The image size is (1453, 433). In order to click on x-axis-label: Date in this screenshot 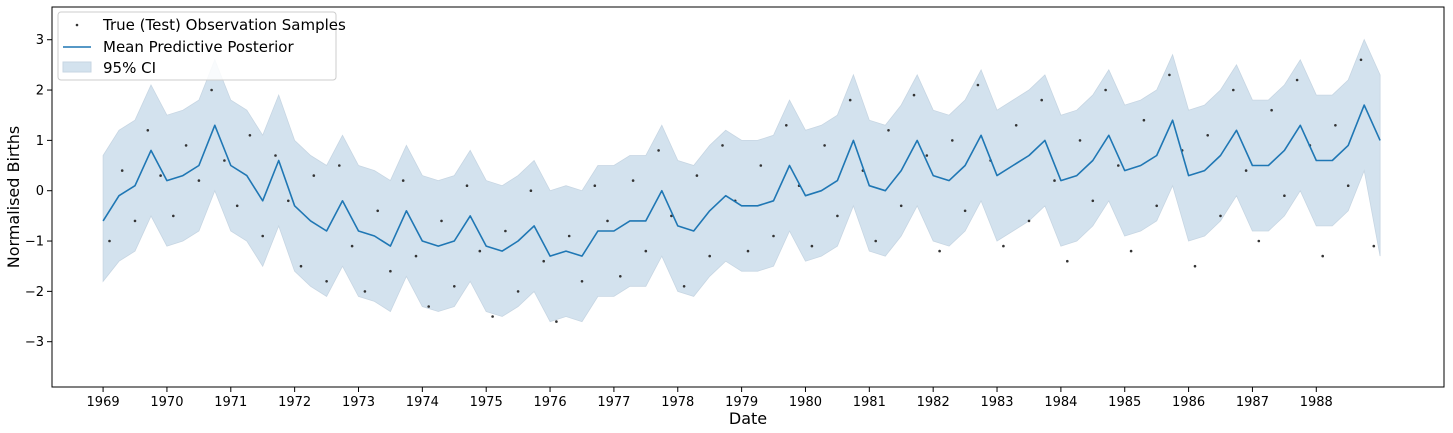, I will do `click(748, 418)`.